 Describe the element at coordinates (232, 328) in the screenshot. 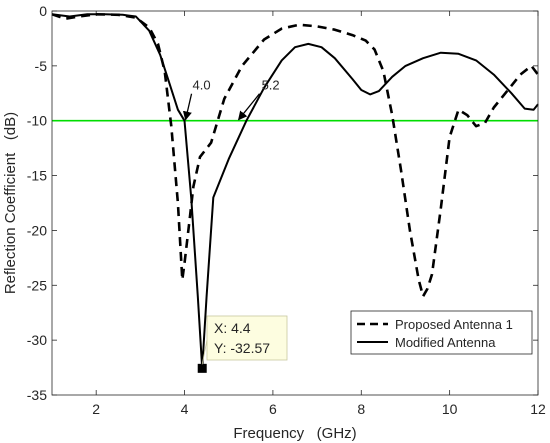

I see `datatip-x-label: X: 4.4` at that location.